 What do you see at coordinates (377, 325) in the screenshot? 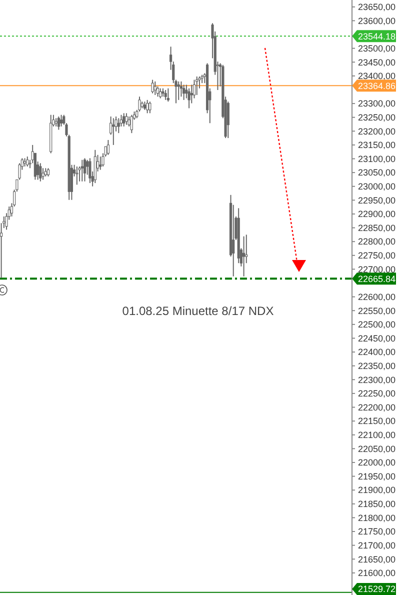
I see `y-tick-label: 22500,00` at bounding box center [377, 325].